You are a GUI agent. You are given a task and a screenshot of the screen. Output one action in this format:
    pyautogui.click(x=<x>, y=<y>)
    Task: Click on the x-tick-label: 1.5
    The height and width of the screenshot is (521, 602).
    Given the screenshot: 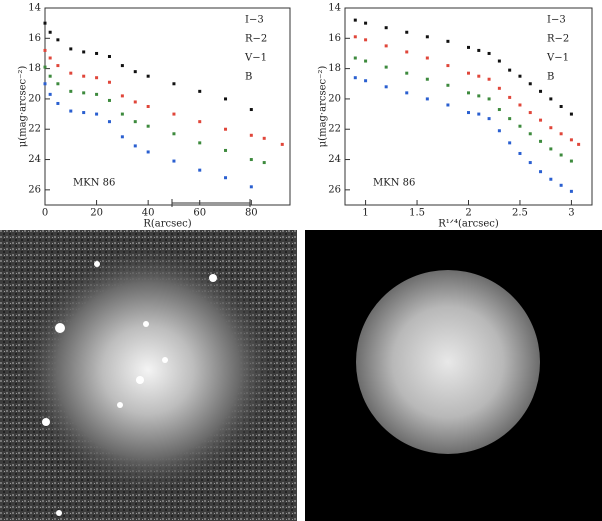 What is the action you would take?
    pyautogui.click(x=417, y=213)
    